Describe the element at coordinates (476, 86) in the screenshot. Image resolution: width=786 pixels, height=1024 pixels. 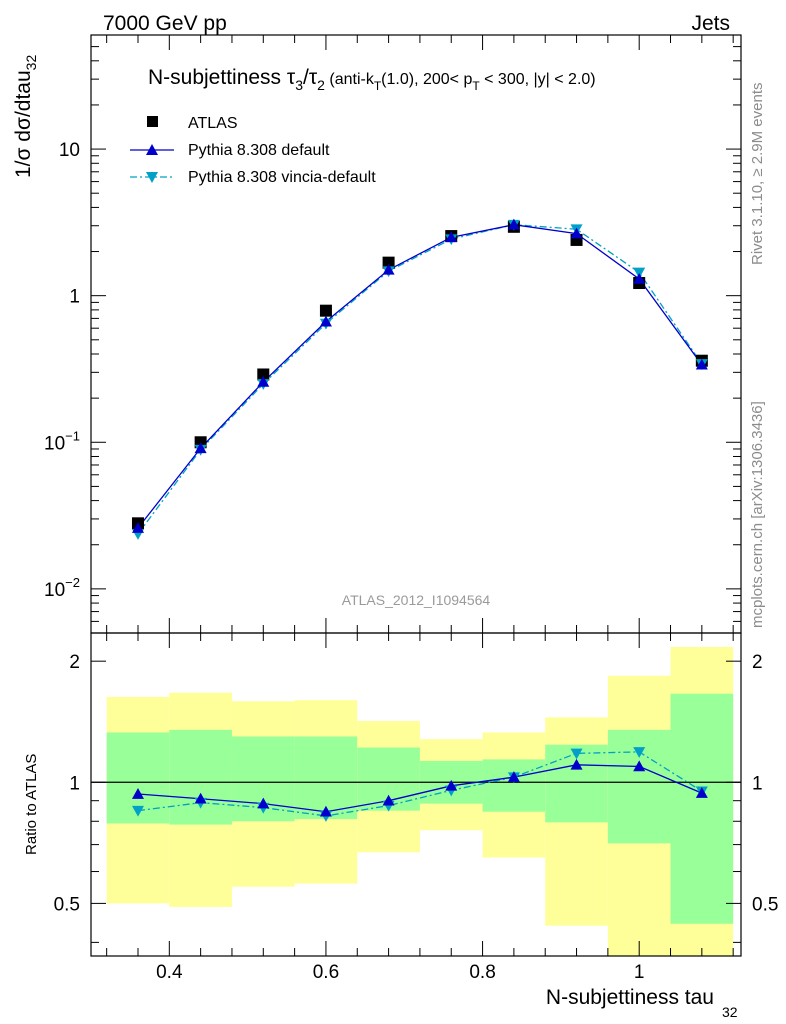
I see `title-sub-t2: T` at that location.